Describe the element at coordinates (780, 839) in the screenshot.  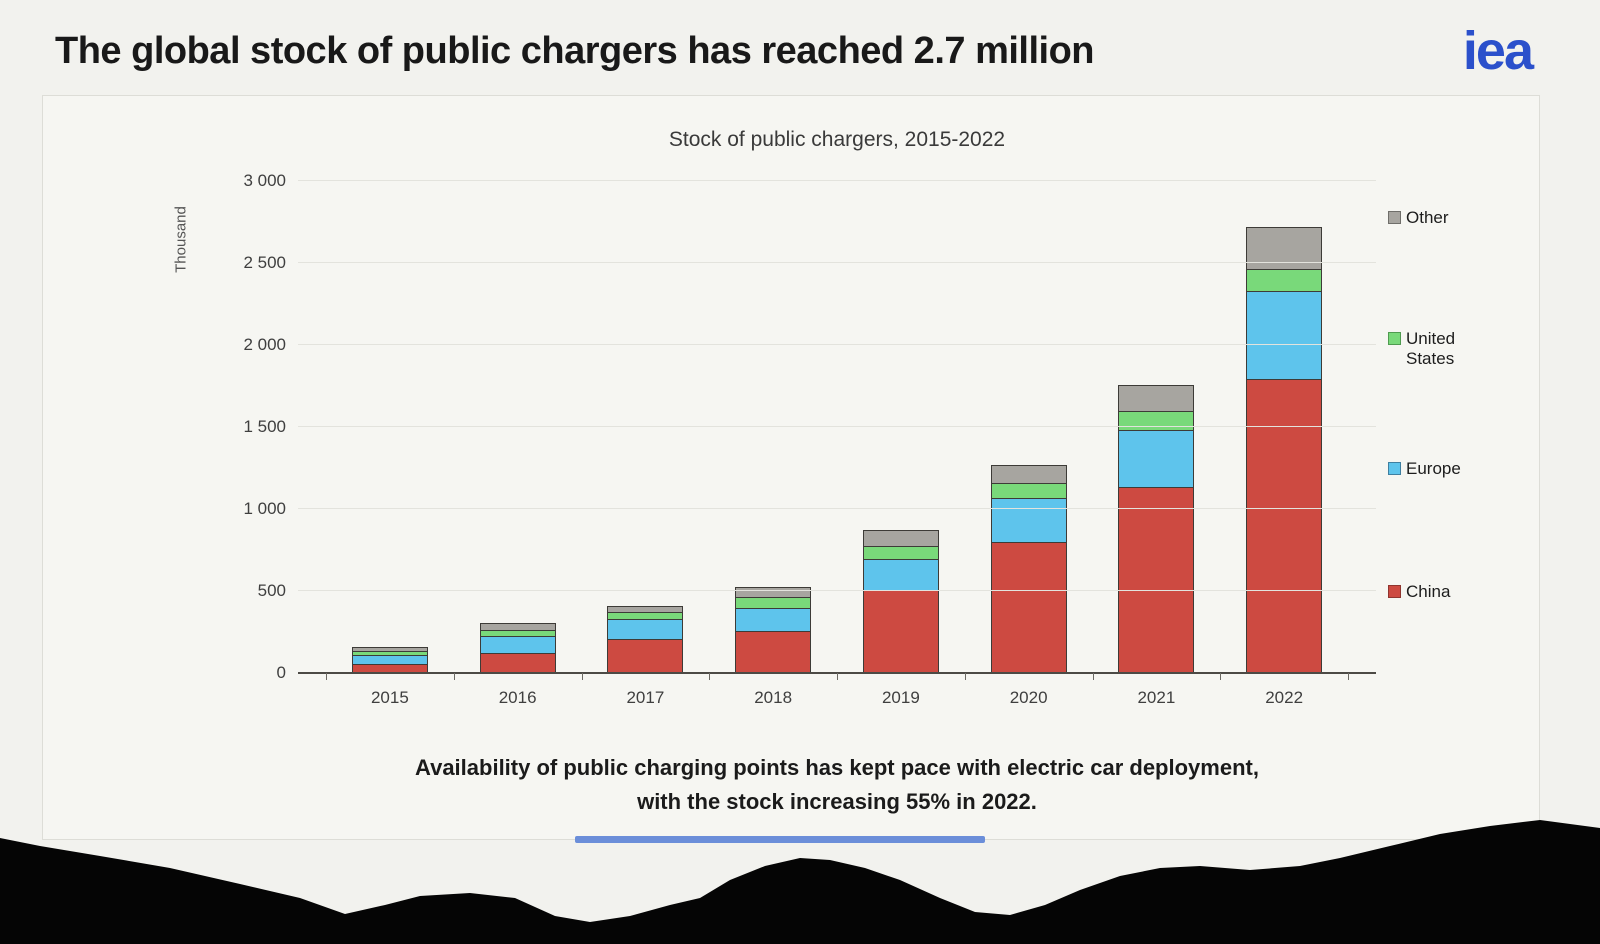
I see `footnote-underline-rule` at that location.